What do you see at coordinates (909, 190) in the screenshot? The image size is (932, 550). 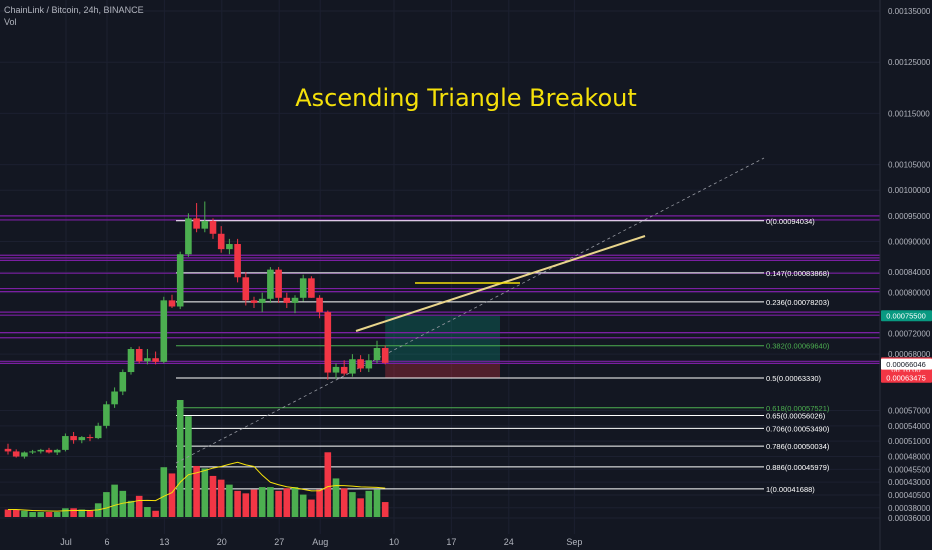 I see `y-tick-label: 0.00100000` at bounding box center [909, 190].